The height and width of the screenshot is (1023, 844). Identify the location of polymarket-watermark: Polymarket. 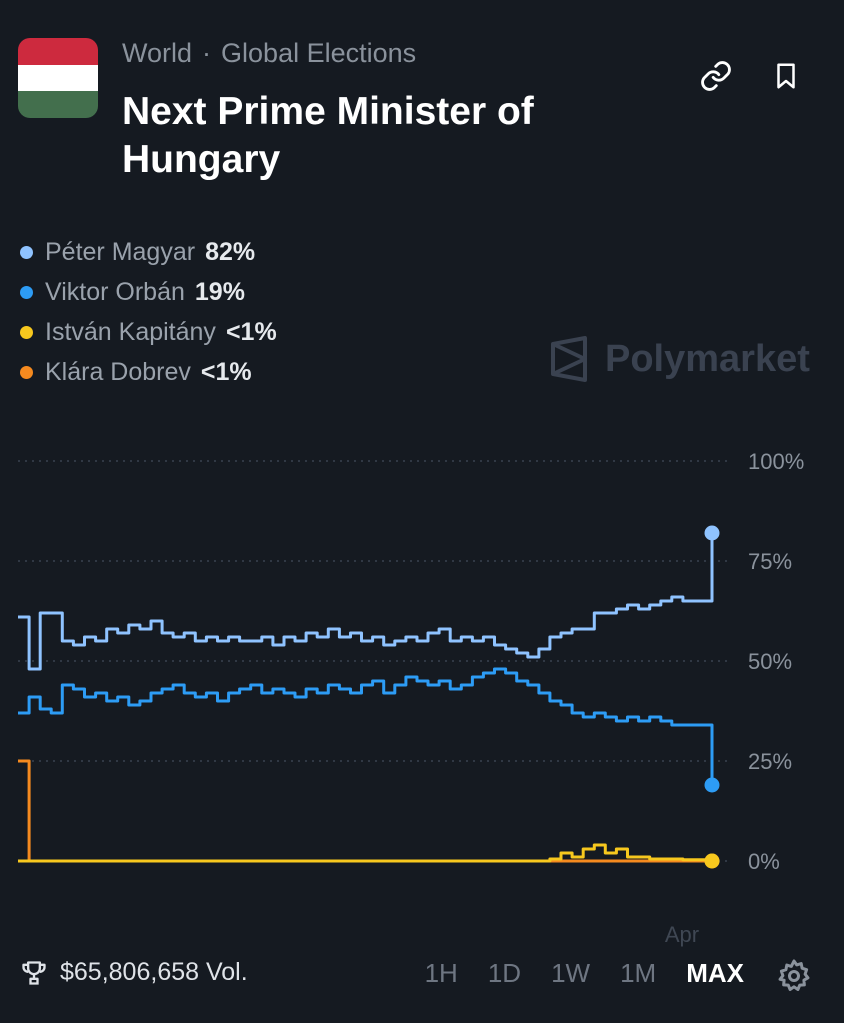
(679, 359).